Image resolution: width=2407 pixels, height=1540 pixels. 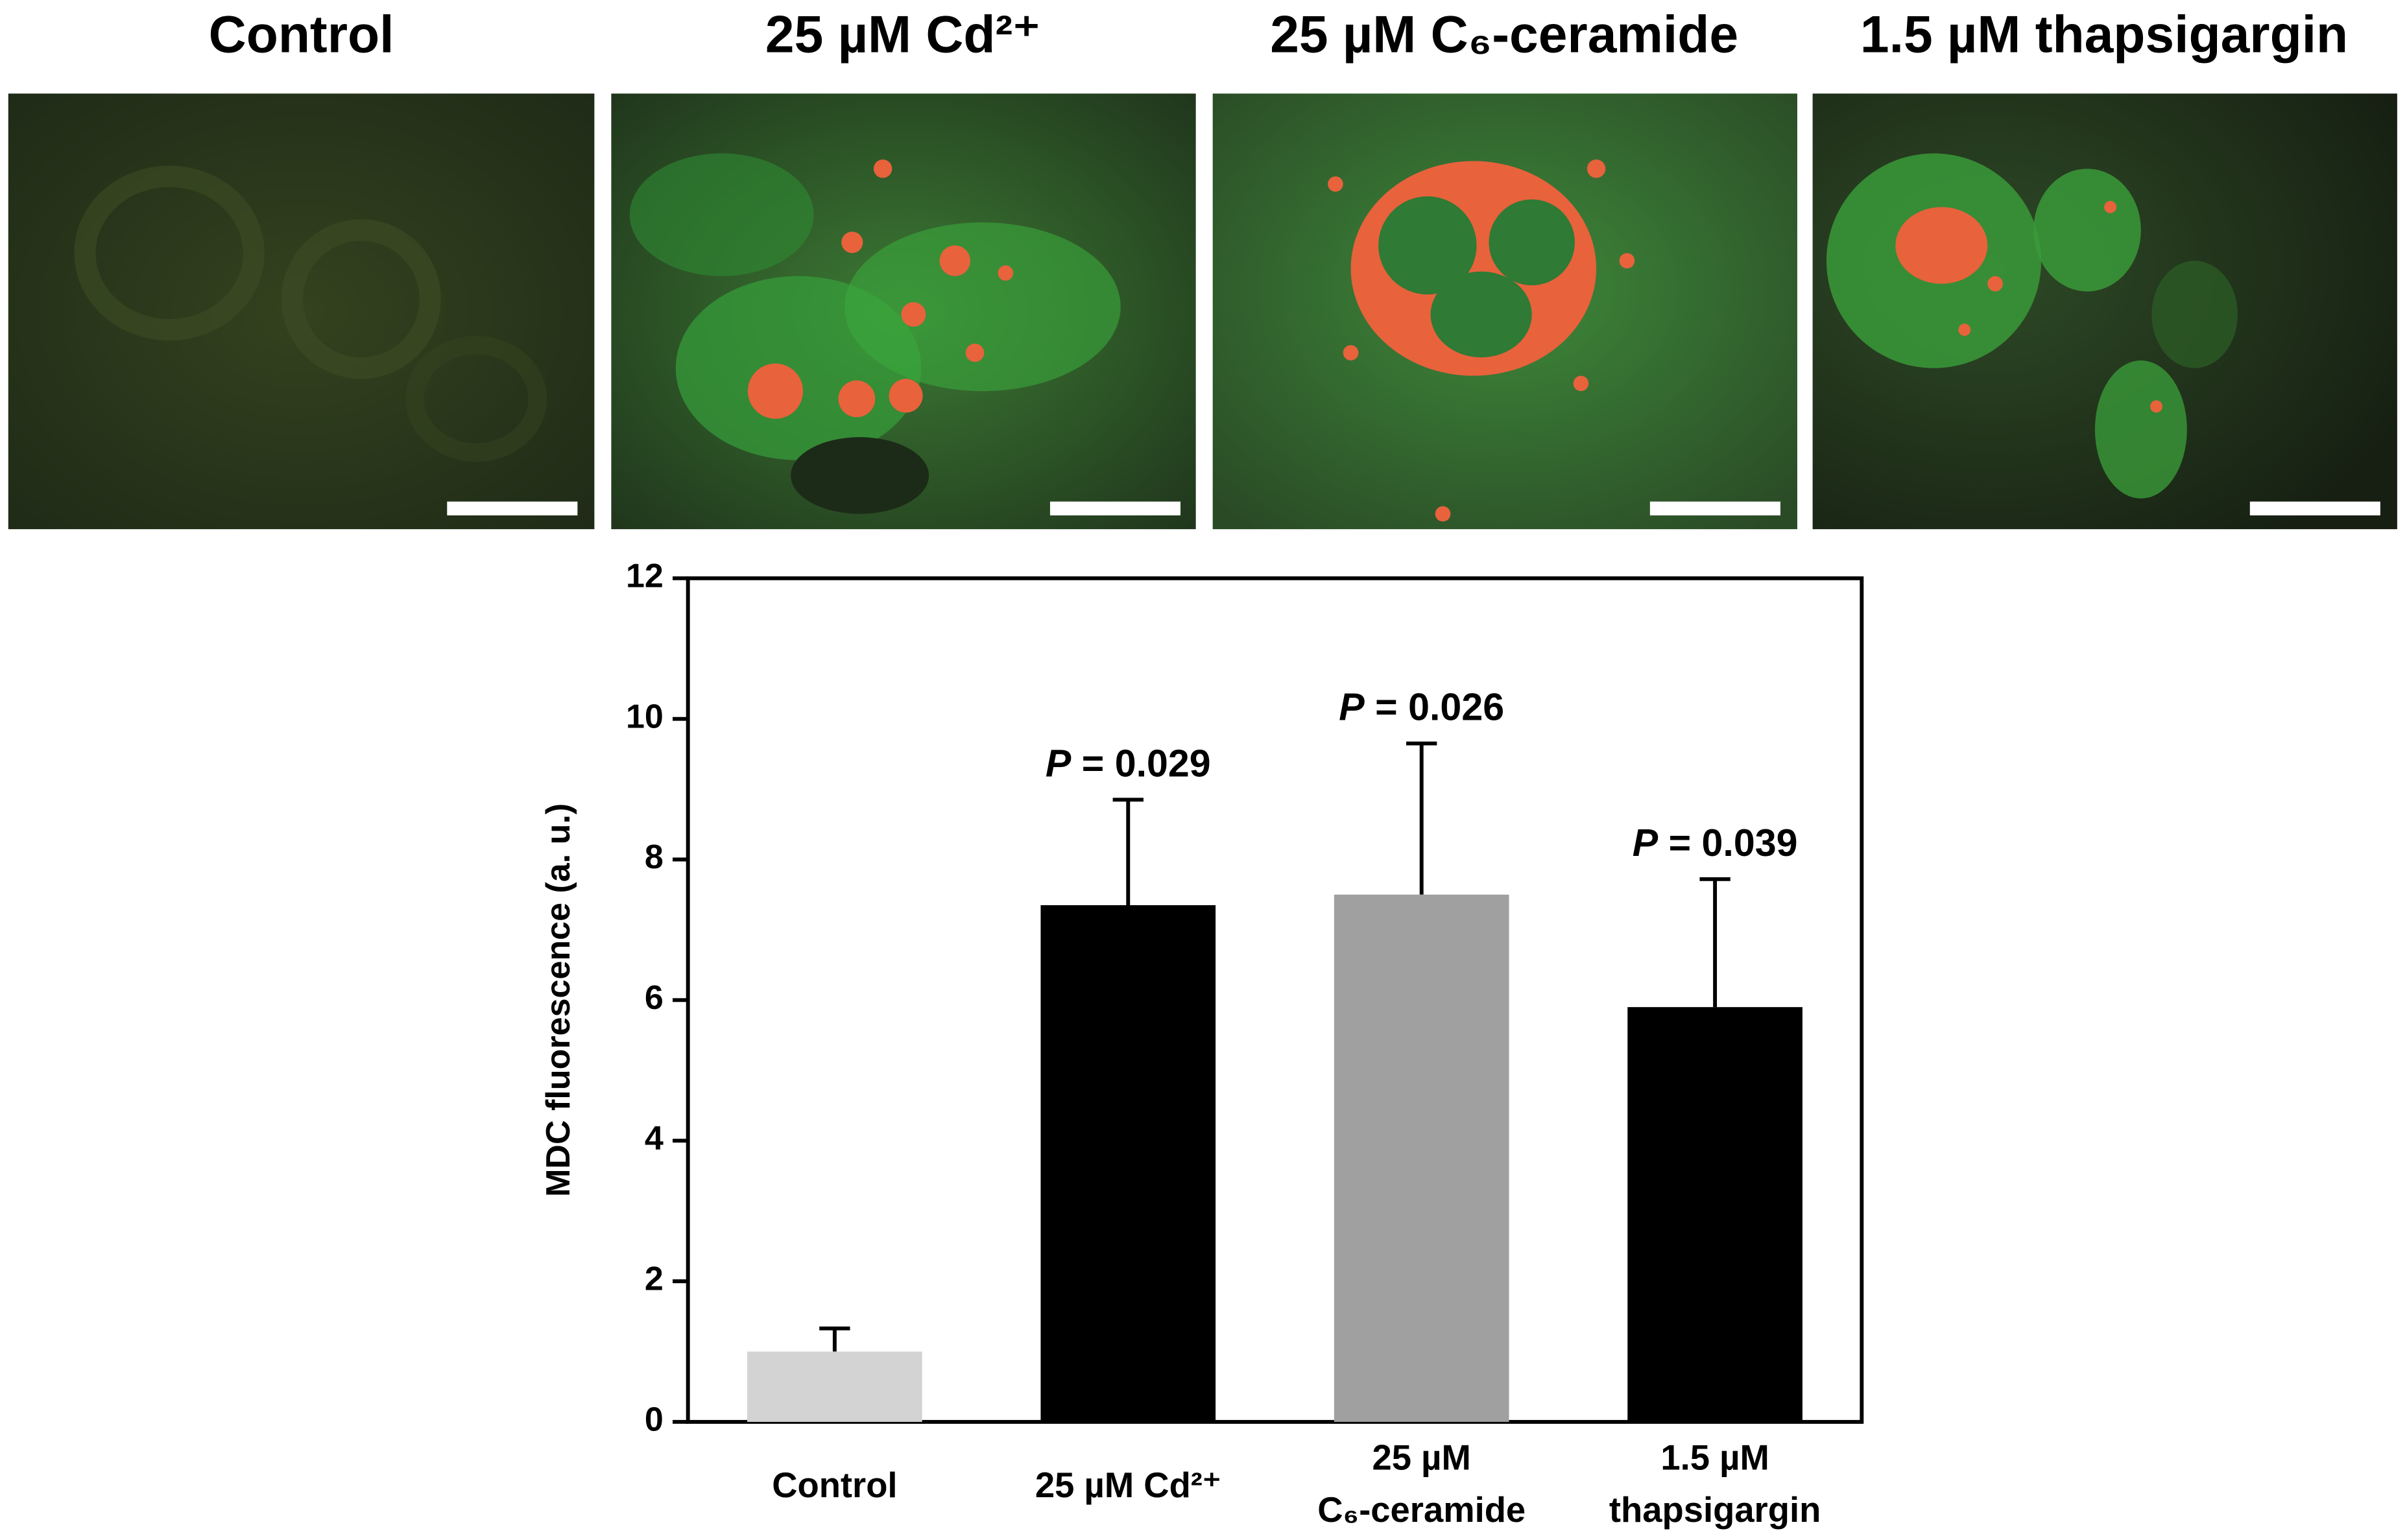 I want to click on p-value: = 0.029, so click(x=1140, y=763).